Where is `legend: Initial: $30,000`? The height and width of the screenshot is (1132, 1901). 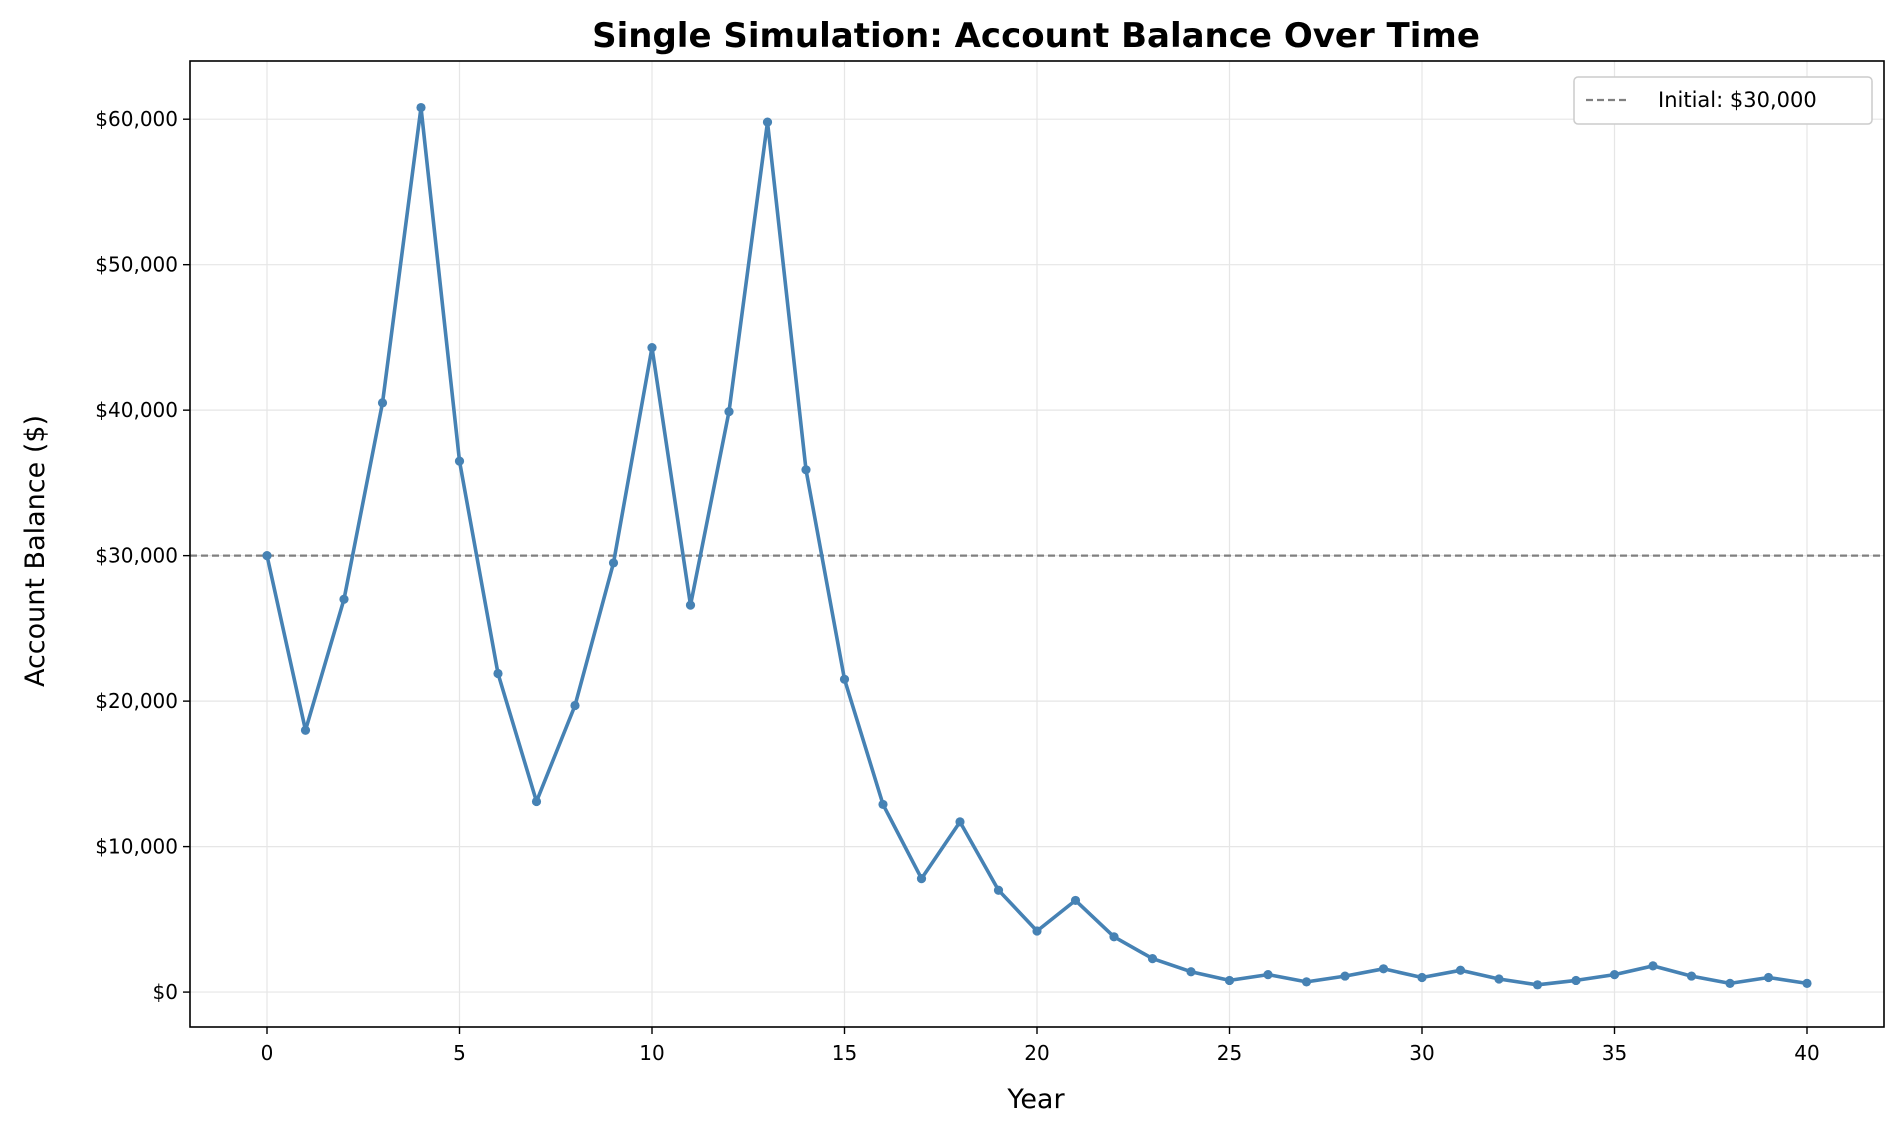 legend: Initial: $30,000 is located at coordinates (1723, 100).